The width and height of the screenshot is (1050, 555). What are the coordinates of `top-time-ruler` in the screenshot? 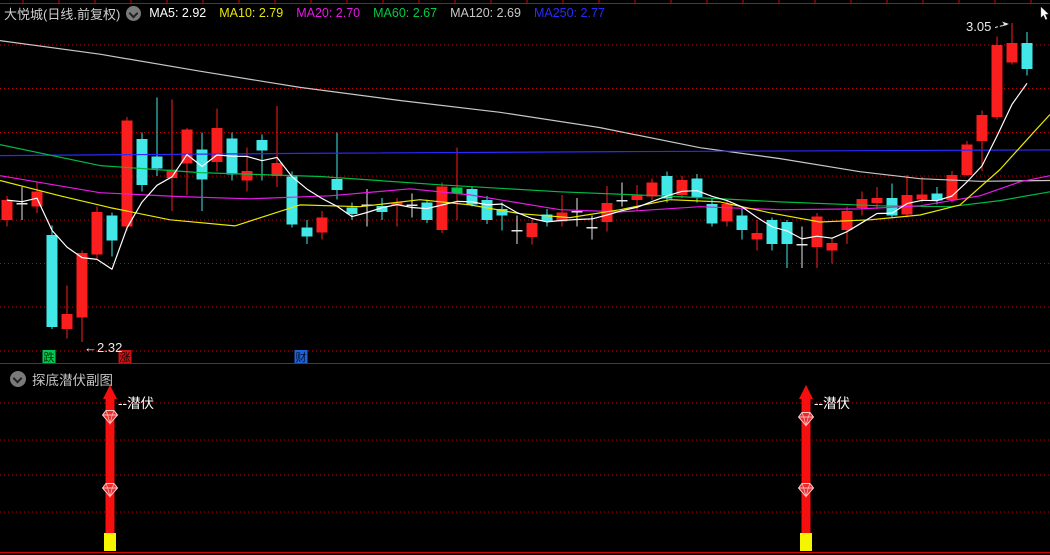 It's located at (525, 2).